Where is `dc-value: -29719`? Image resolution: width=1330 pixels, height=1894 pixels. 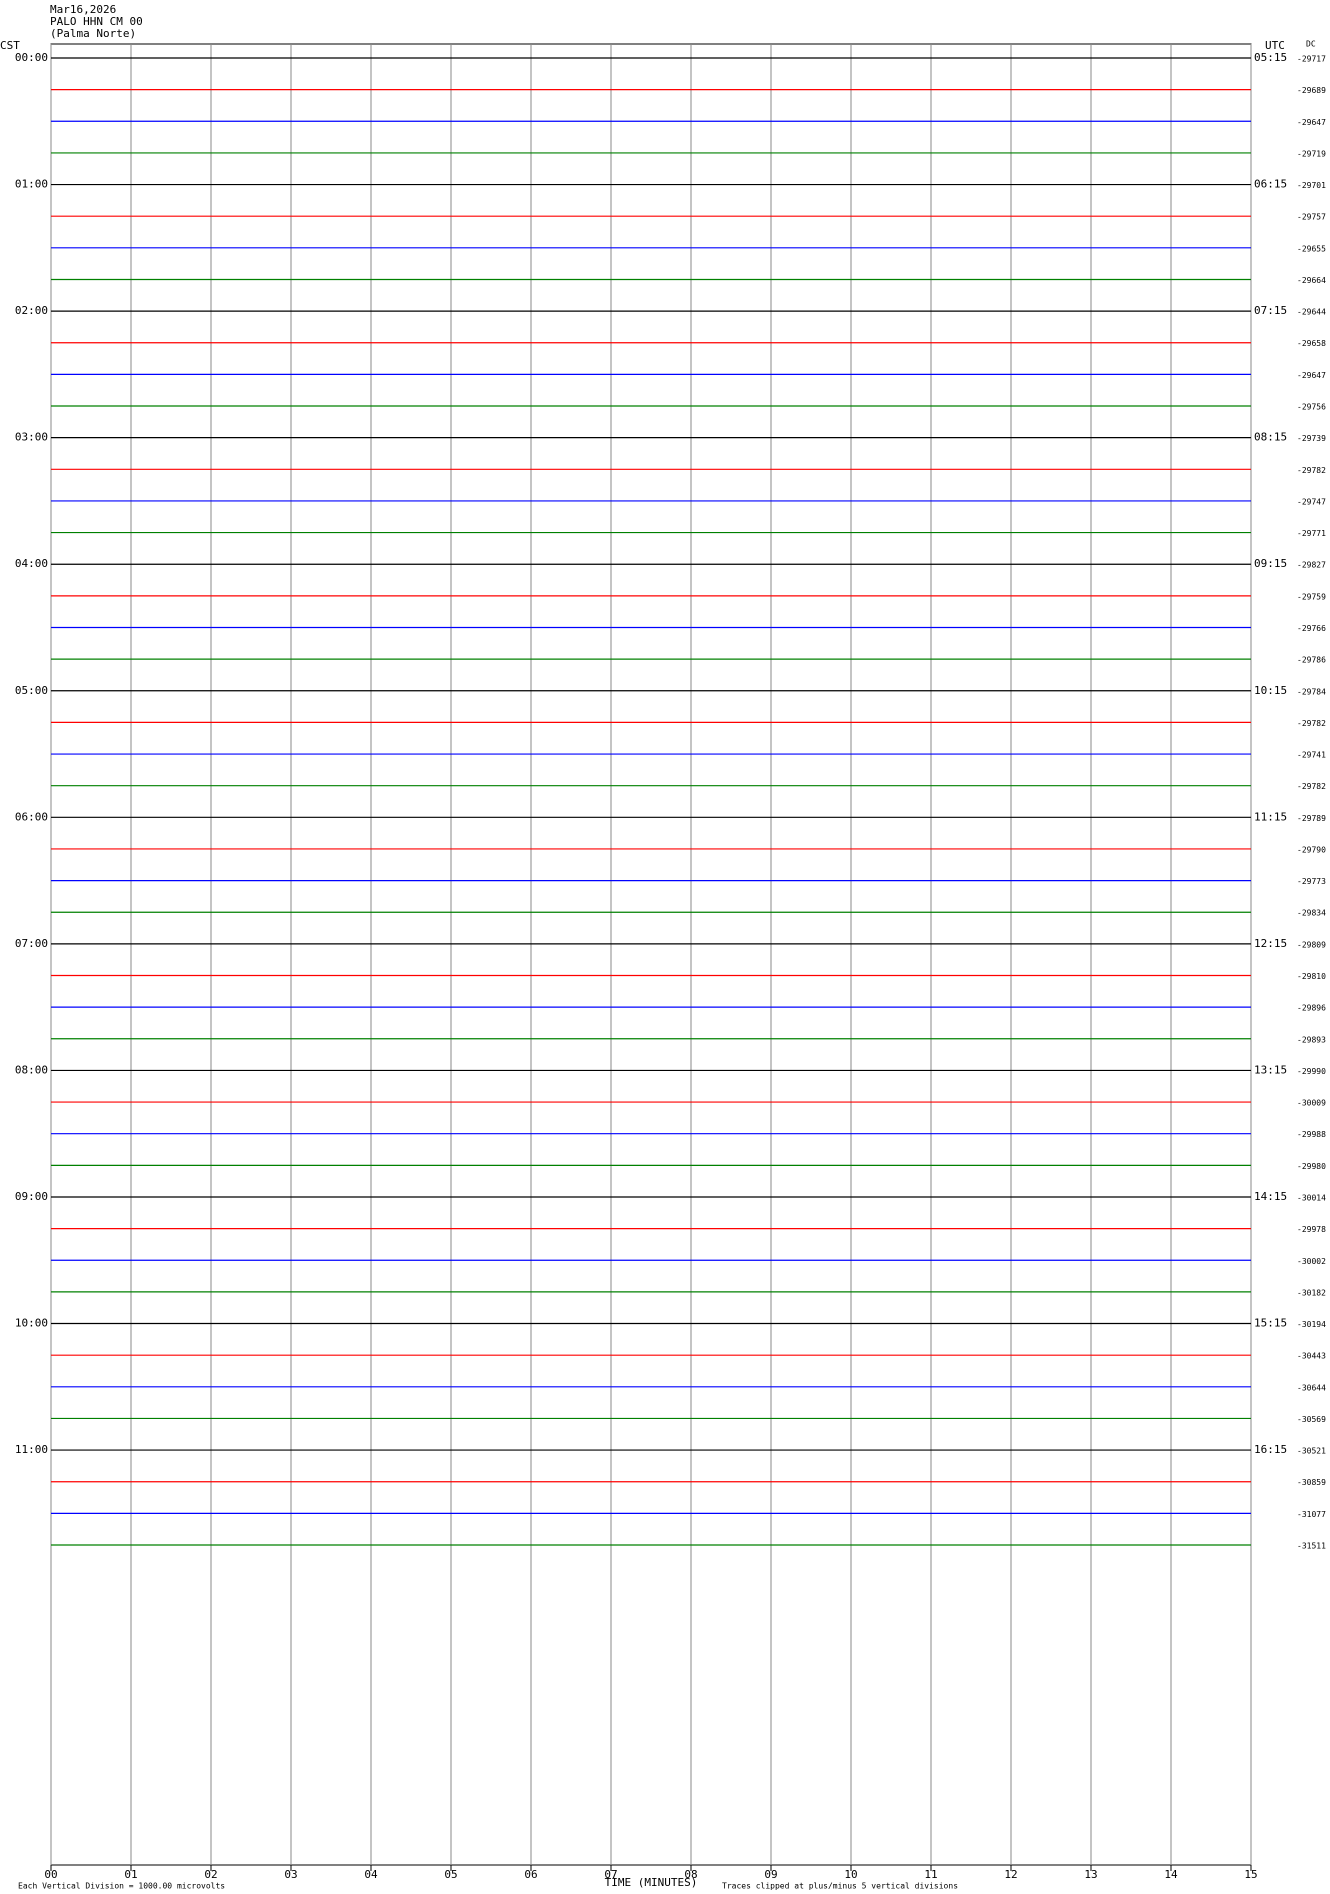 dc-value: -29719 is located at coordinates (1311, 153).